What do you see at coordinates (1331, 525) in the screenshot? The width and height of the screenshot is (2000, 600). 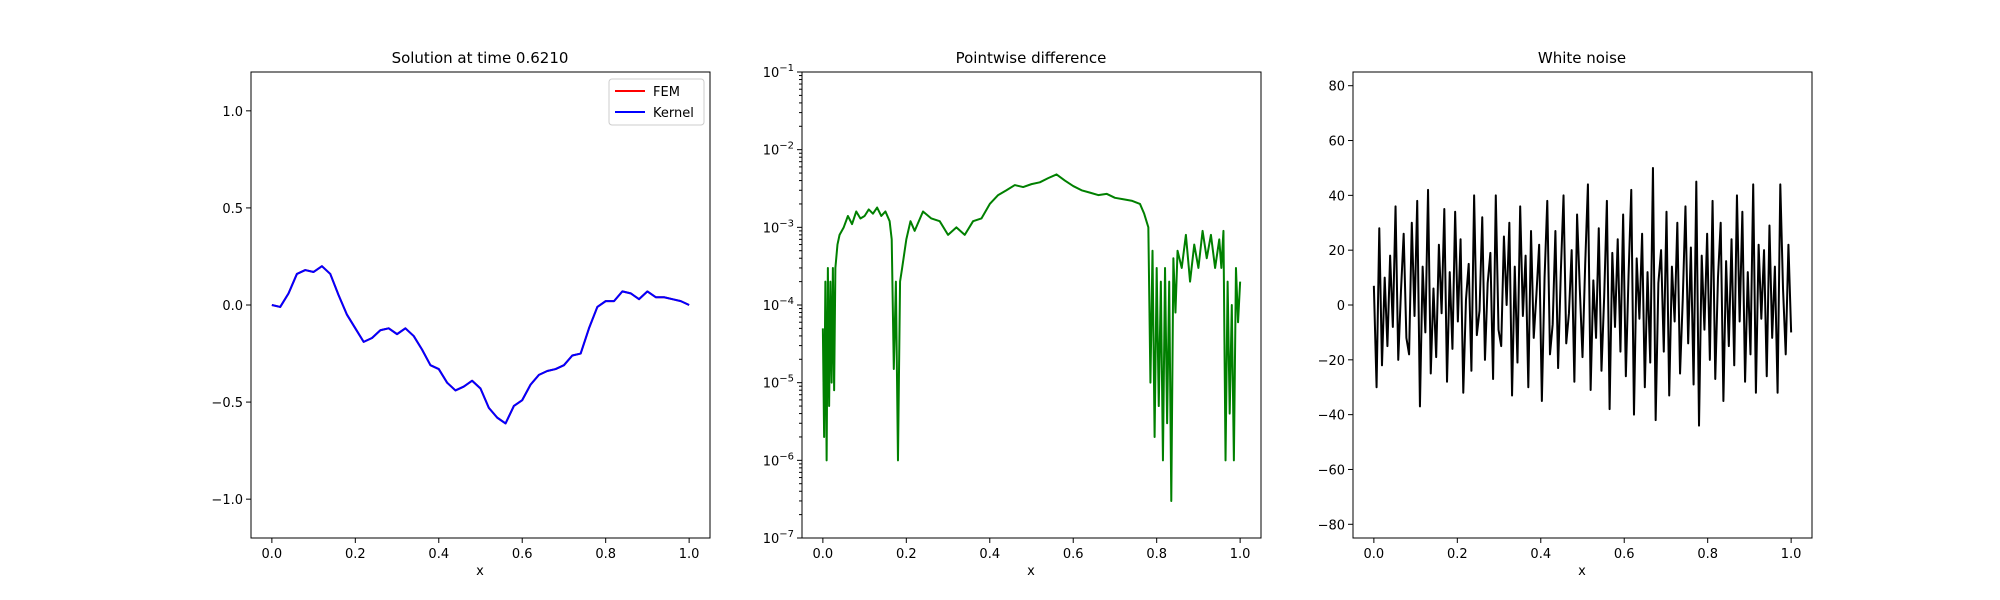 I see `y-tick-label: −80` at bounding box center [1331, 525].